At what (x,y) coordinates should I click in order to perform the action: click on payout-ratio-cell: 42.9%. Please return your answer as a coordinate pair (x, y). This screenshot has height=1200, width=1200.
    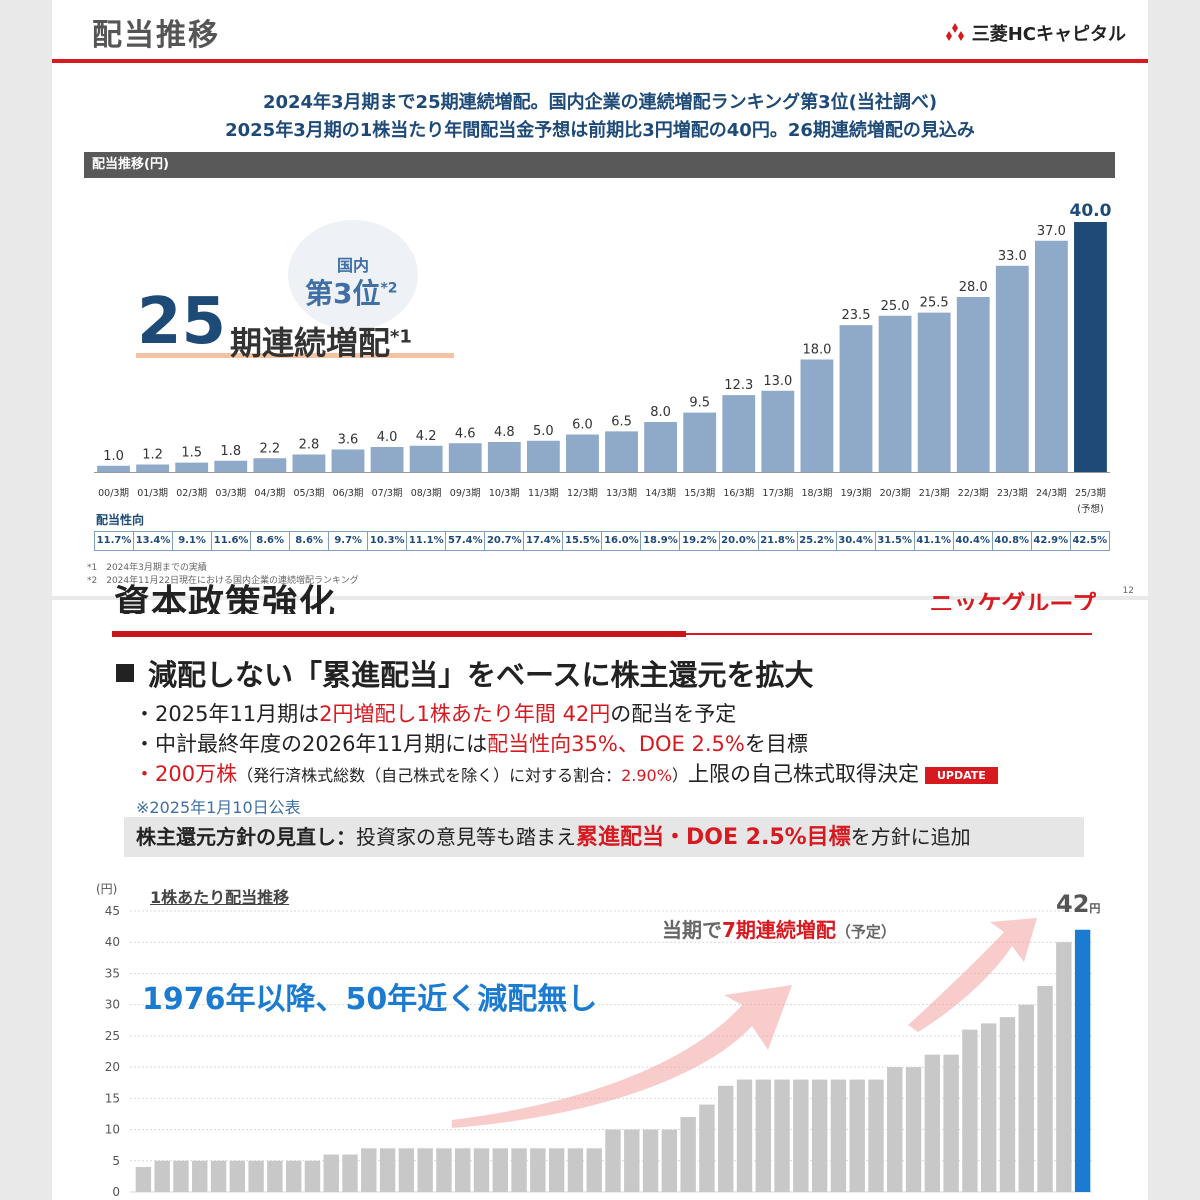
    Looking at the image, I should click on (1051, 541).